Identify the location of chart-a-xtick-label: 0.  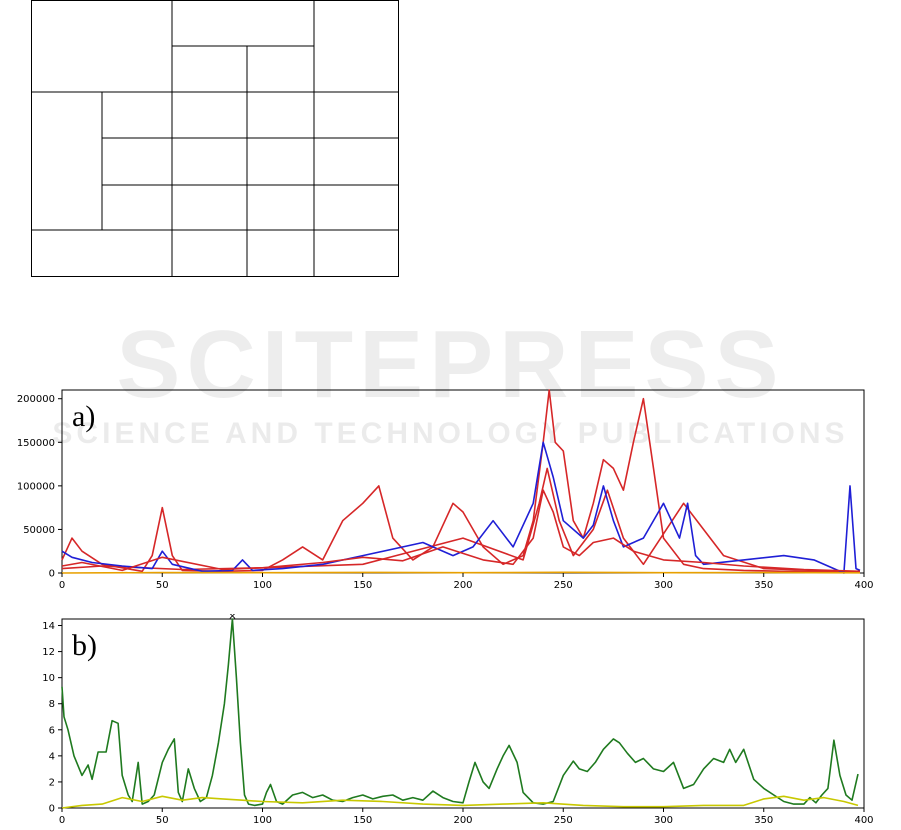
(62, 585).